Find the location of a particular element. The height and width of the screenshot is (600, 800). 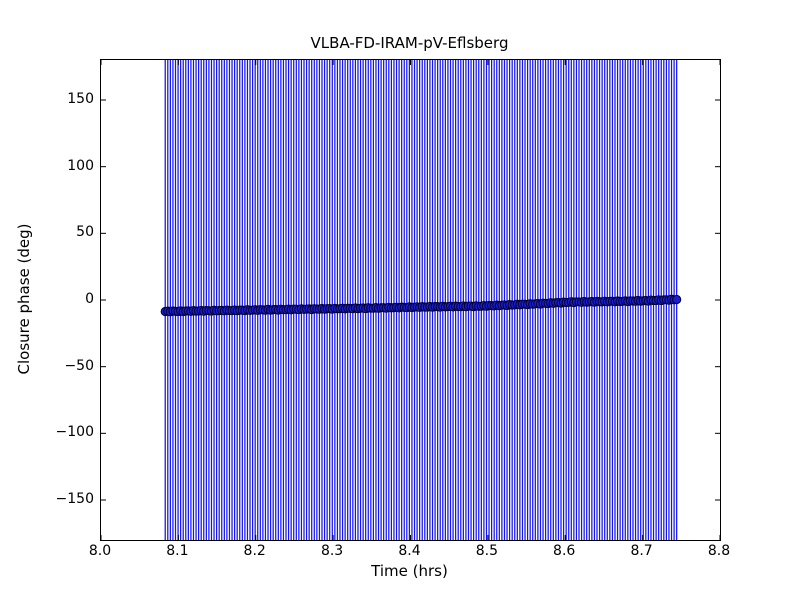

y-tick-label: −100 is located at coordinates (74, 432).